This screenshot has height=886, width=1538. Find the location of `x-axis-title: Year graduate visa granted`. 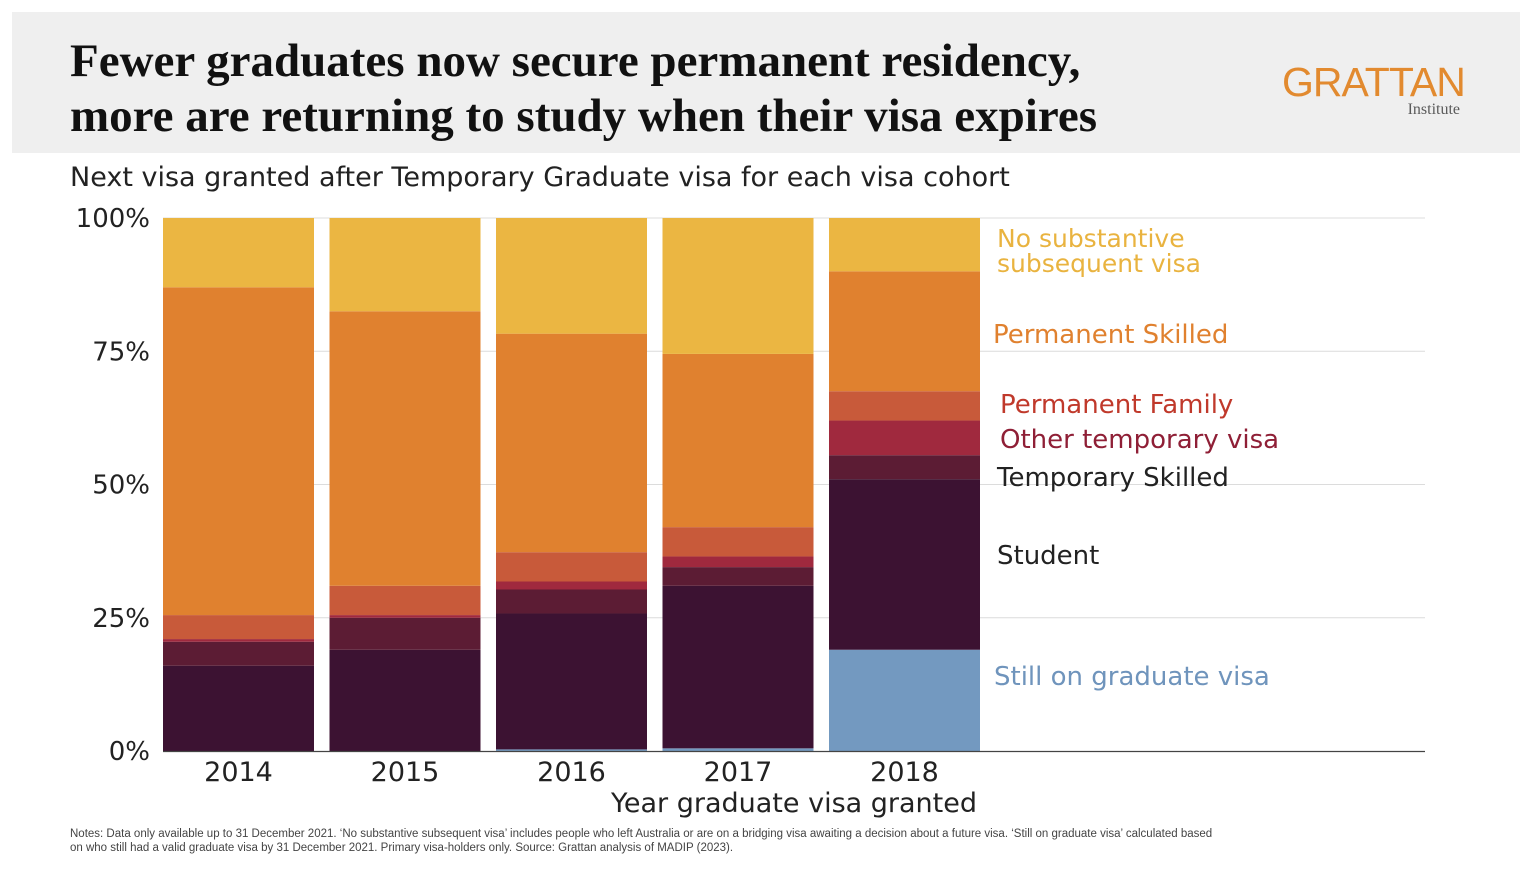

x-axis-title: Year graduate visa granted is located at coordinates (793, 803).